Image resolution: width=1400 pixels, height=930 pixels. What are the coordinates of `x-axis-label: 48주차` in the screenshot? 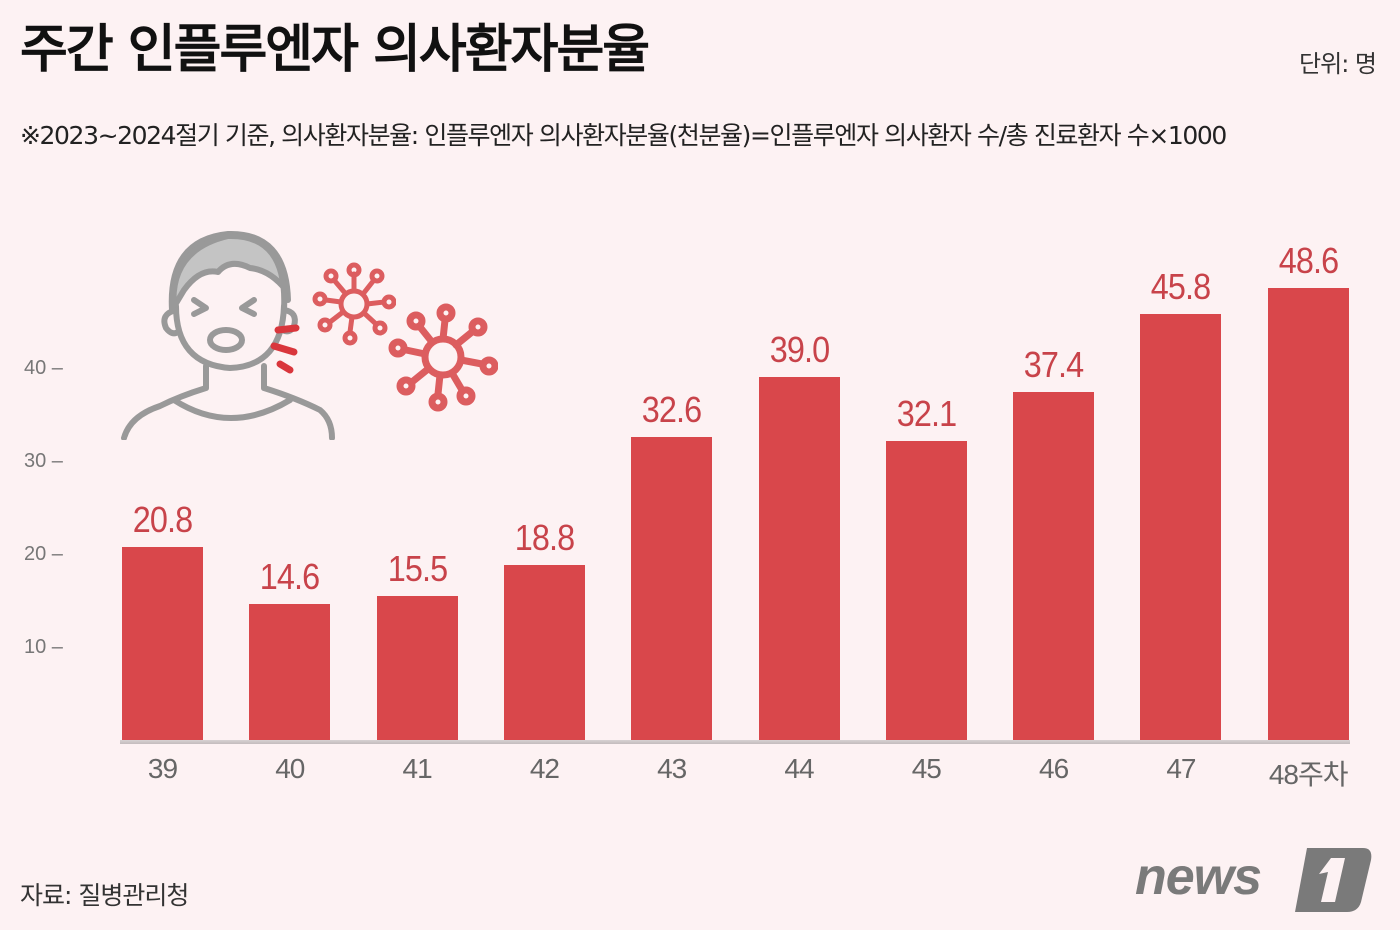 It's located at (1308, 774).